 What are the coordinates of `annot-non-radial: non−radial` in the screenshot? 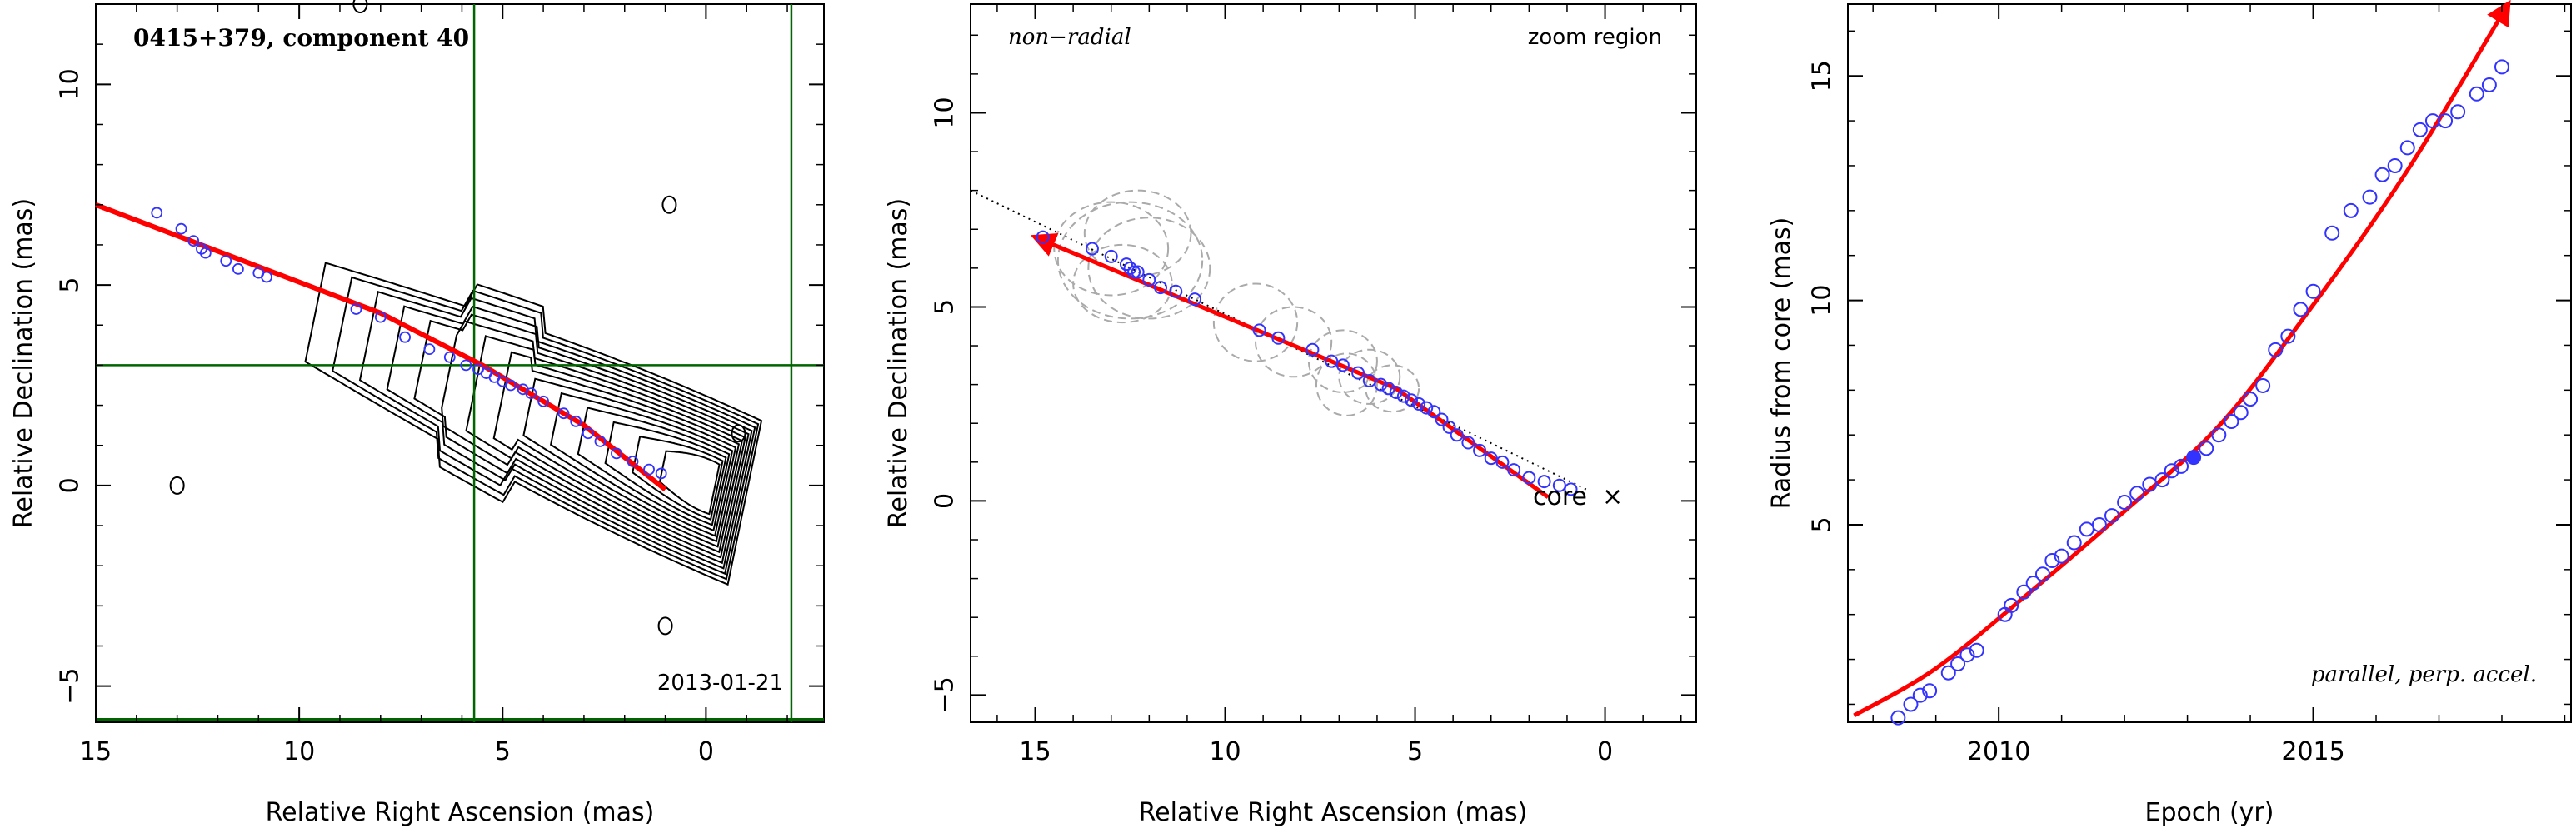 It's located at (1069, 37).